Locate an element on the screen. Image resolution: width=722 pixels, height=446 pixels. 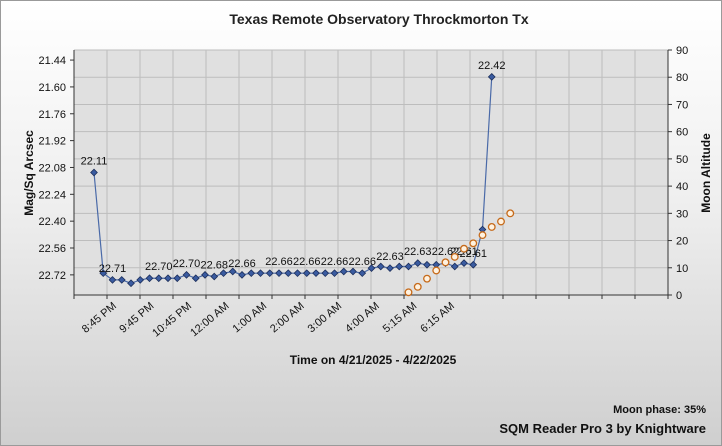
y-tick-label: 21.44 is located at coordinates (52, 61).